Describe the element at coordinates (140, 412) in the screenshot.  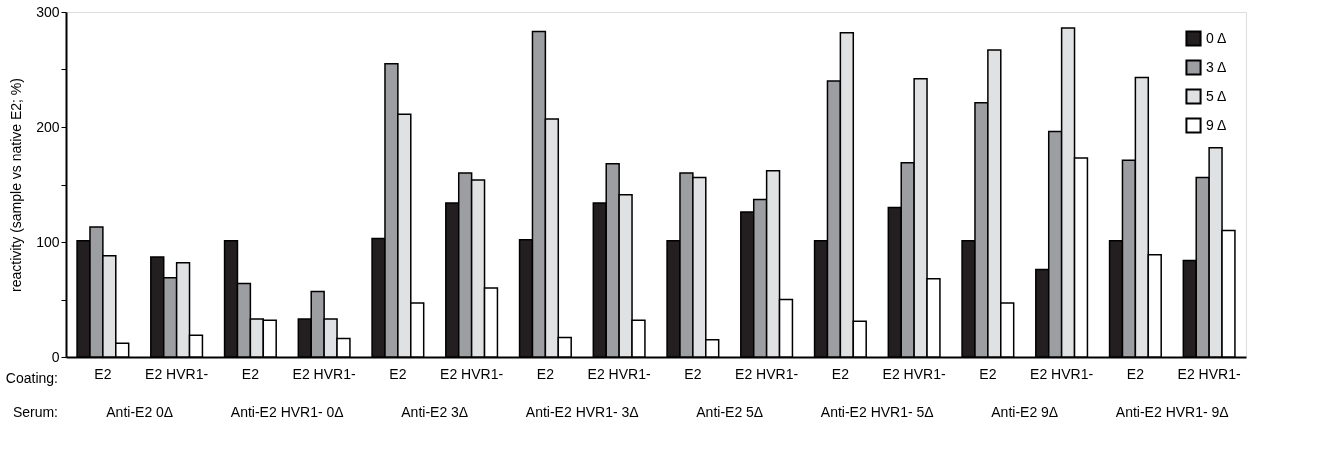
I see `text: Anti-E2 0Δ` at that location.